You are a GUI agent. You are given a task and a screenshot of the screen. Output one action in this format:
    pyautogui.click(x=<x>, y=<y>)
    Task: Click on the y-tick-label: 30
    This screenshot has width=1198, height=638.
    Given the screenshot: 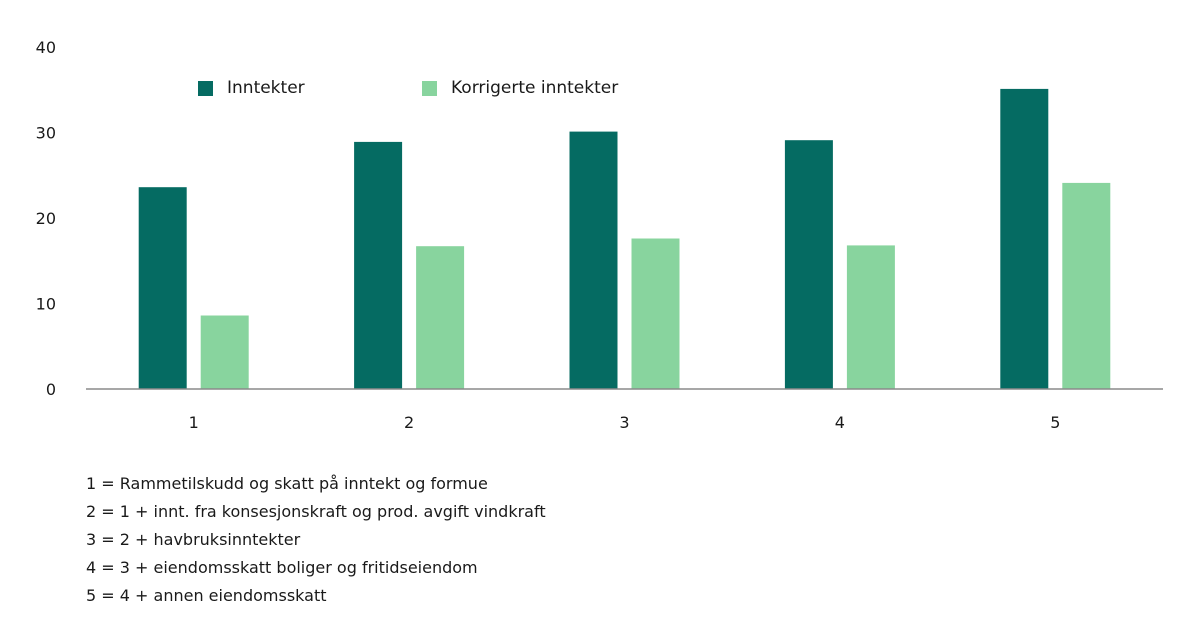 What is the action you would take?
    pyautogui.click(x=46, y=133)
    